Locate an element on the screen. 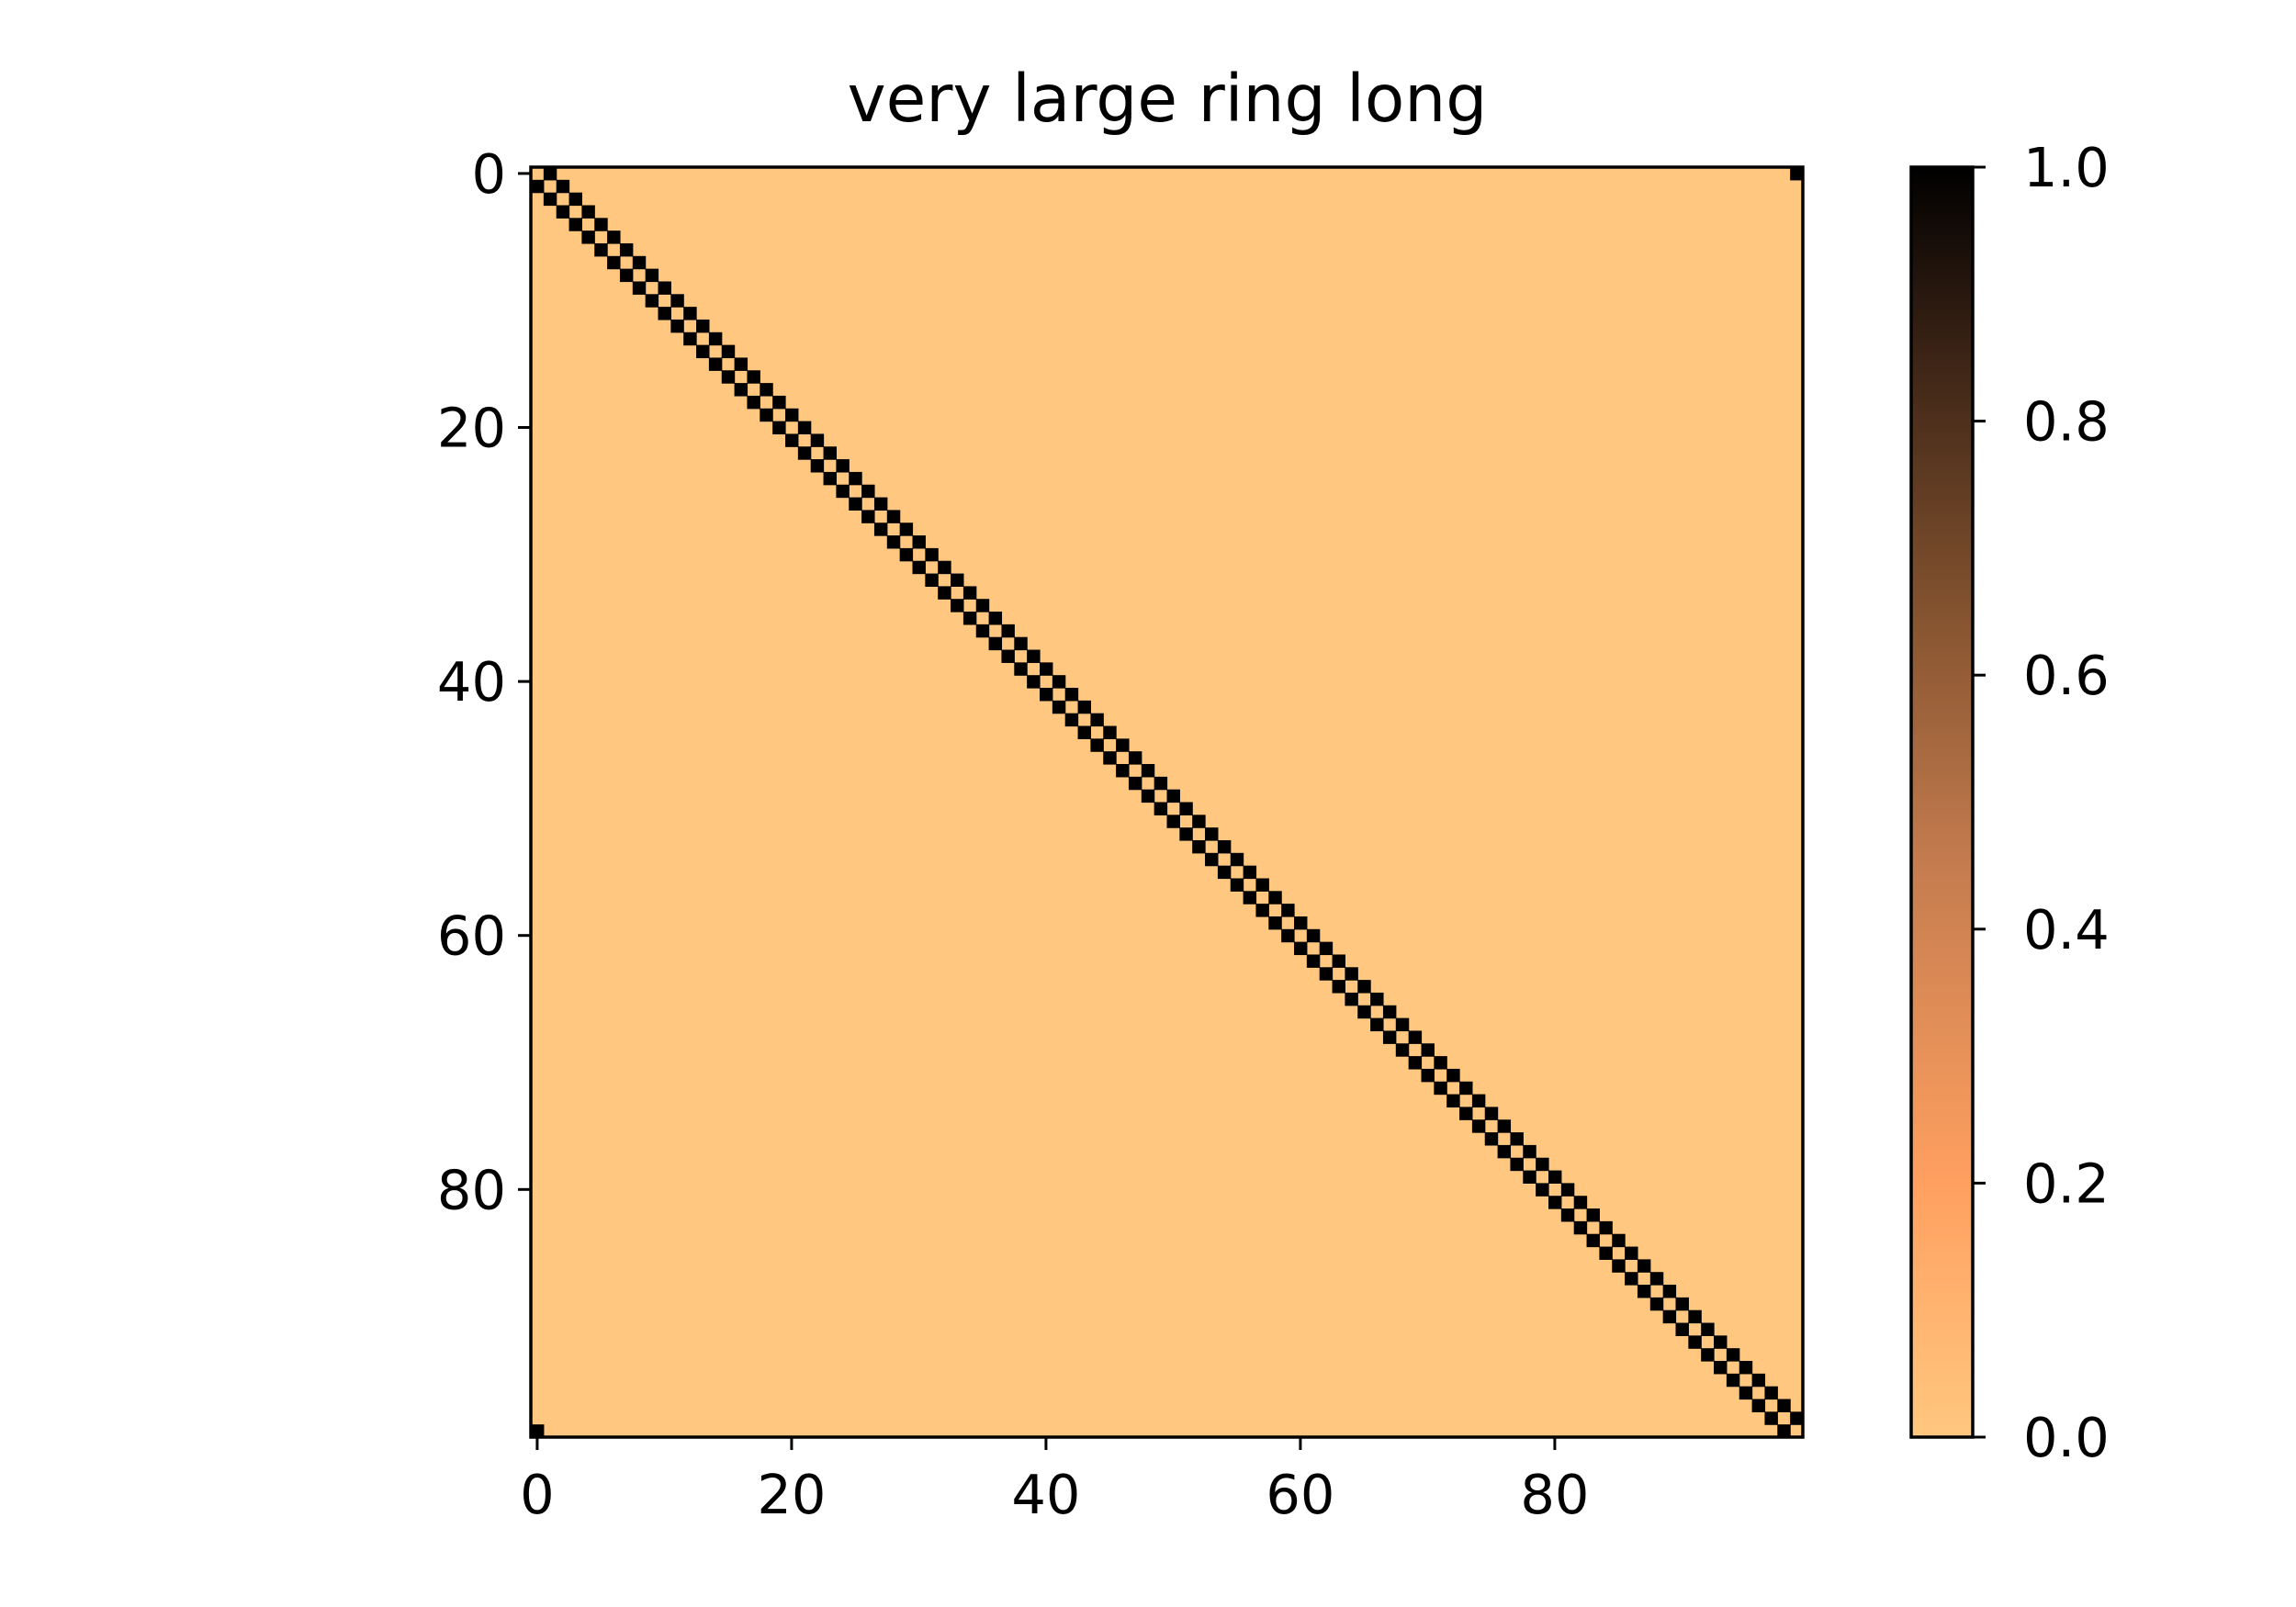 This screenshot has width=2296, height=1607. colorbar-tick-label: 1.0 is located at coordinates (2067, 167).